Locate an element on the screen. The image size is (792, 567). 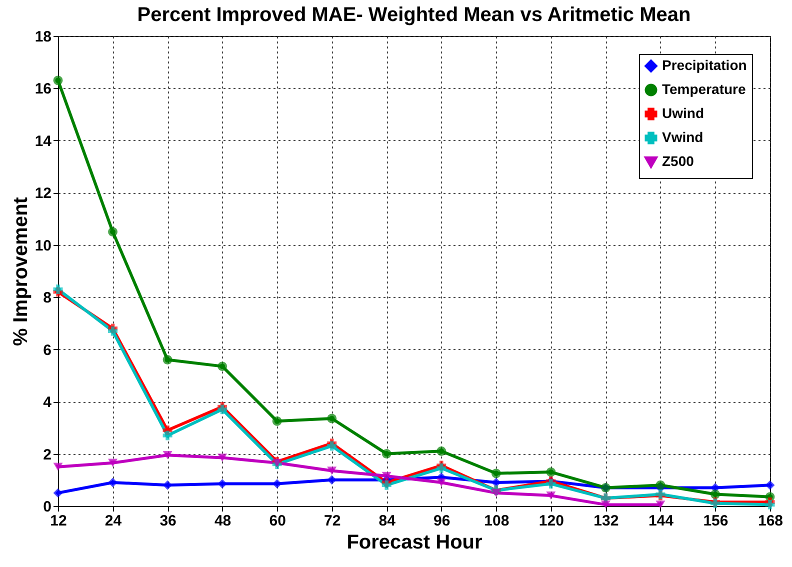
chart-title: Percent Improved MAE- Weighted Mean vs Aritmetic Mean is located at coordinates (414, 15).